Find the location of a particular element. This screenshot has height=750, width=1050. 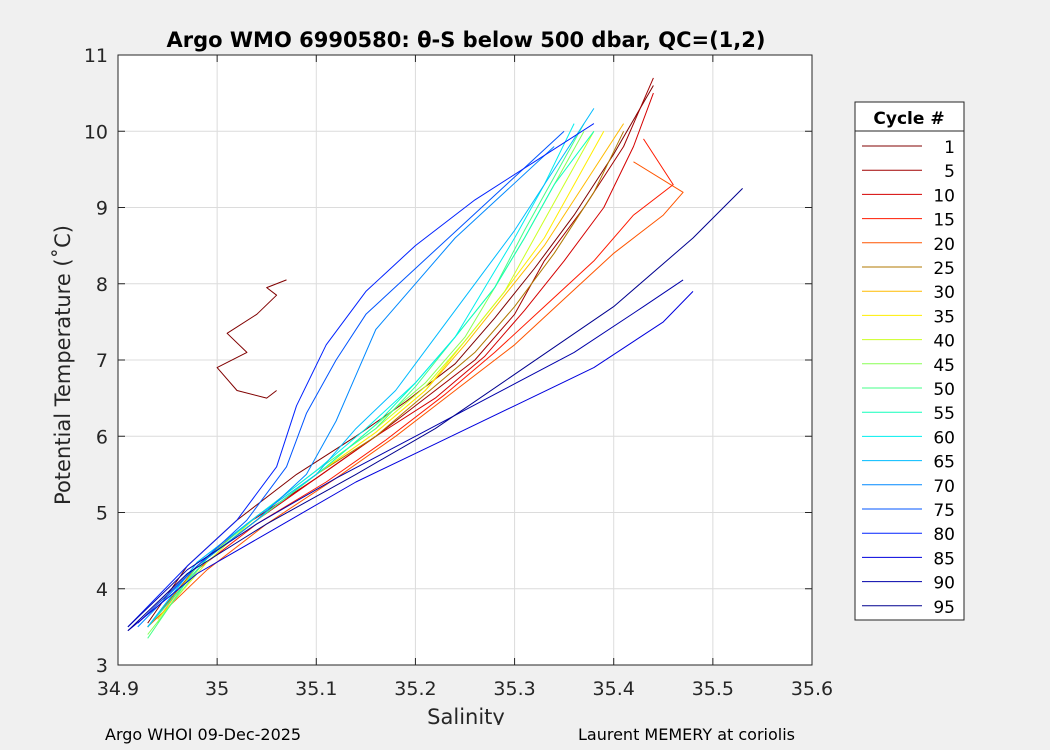

x-axis-label: Salinity is located at coordinates (466, 715).